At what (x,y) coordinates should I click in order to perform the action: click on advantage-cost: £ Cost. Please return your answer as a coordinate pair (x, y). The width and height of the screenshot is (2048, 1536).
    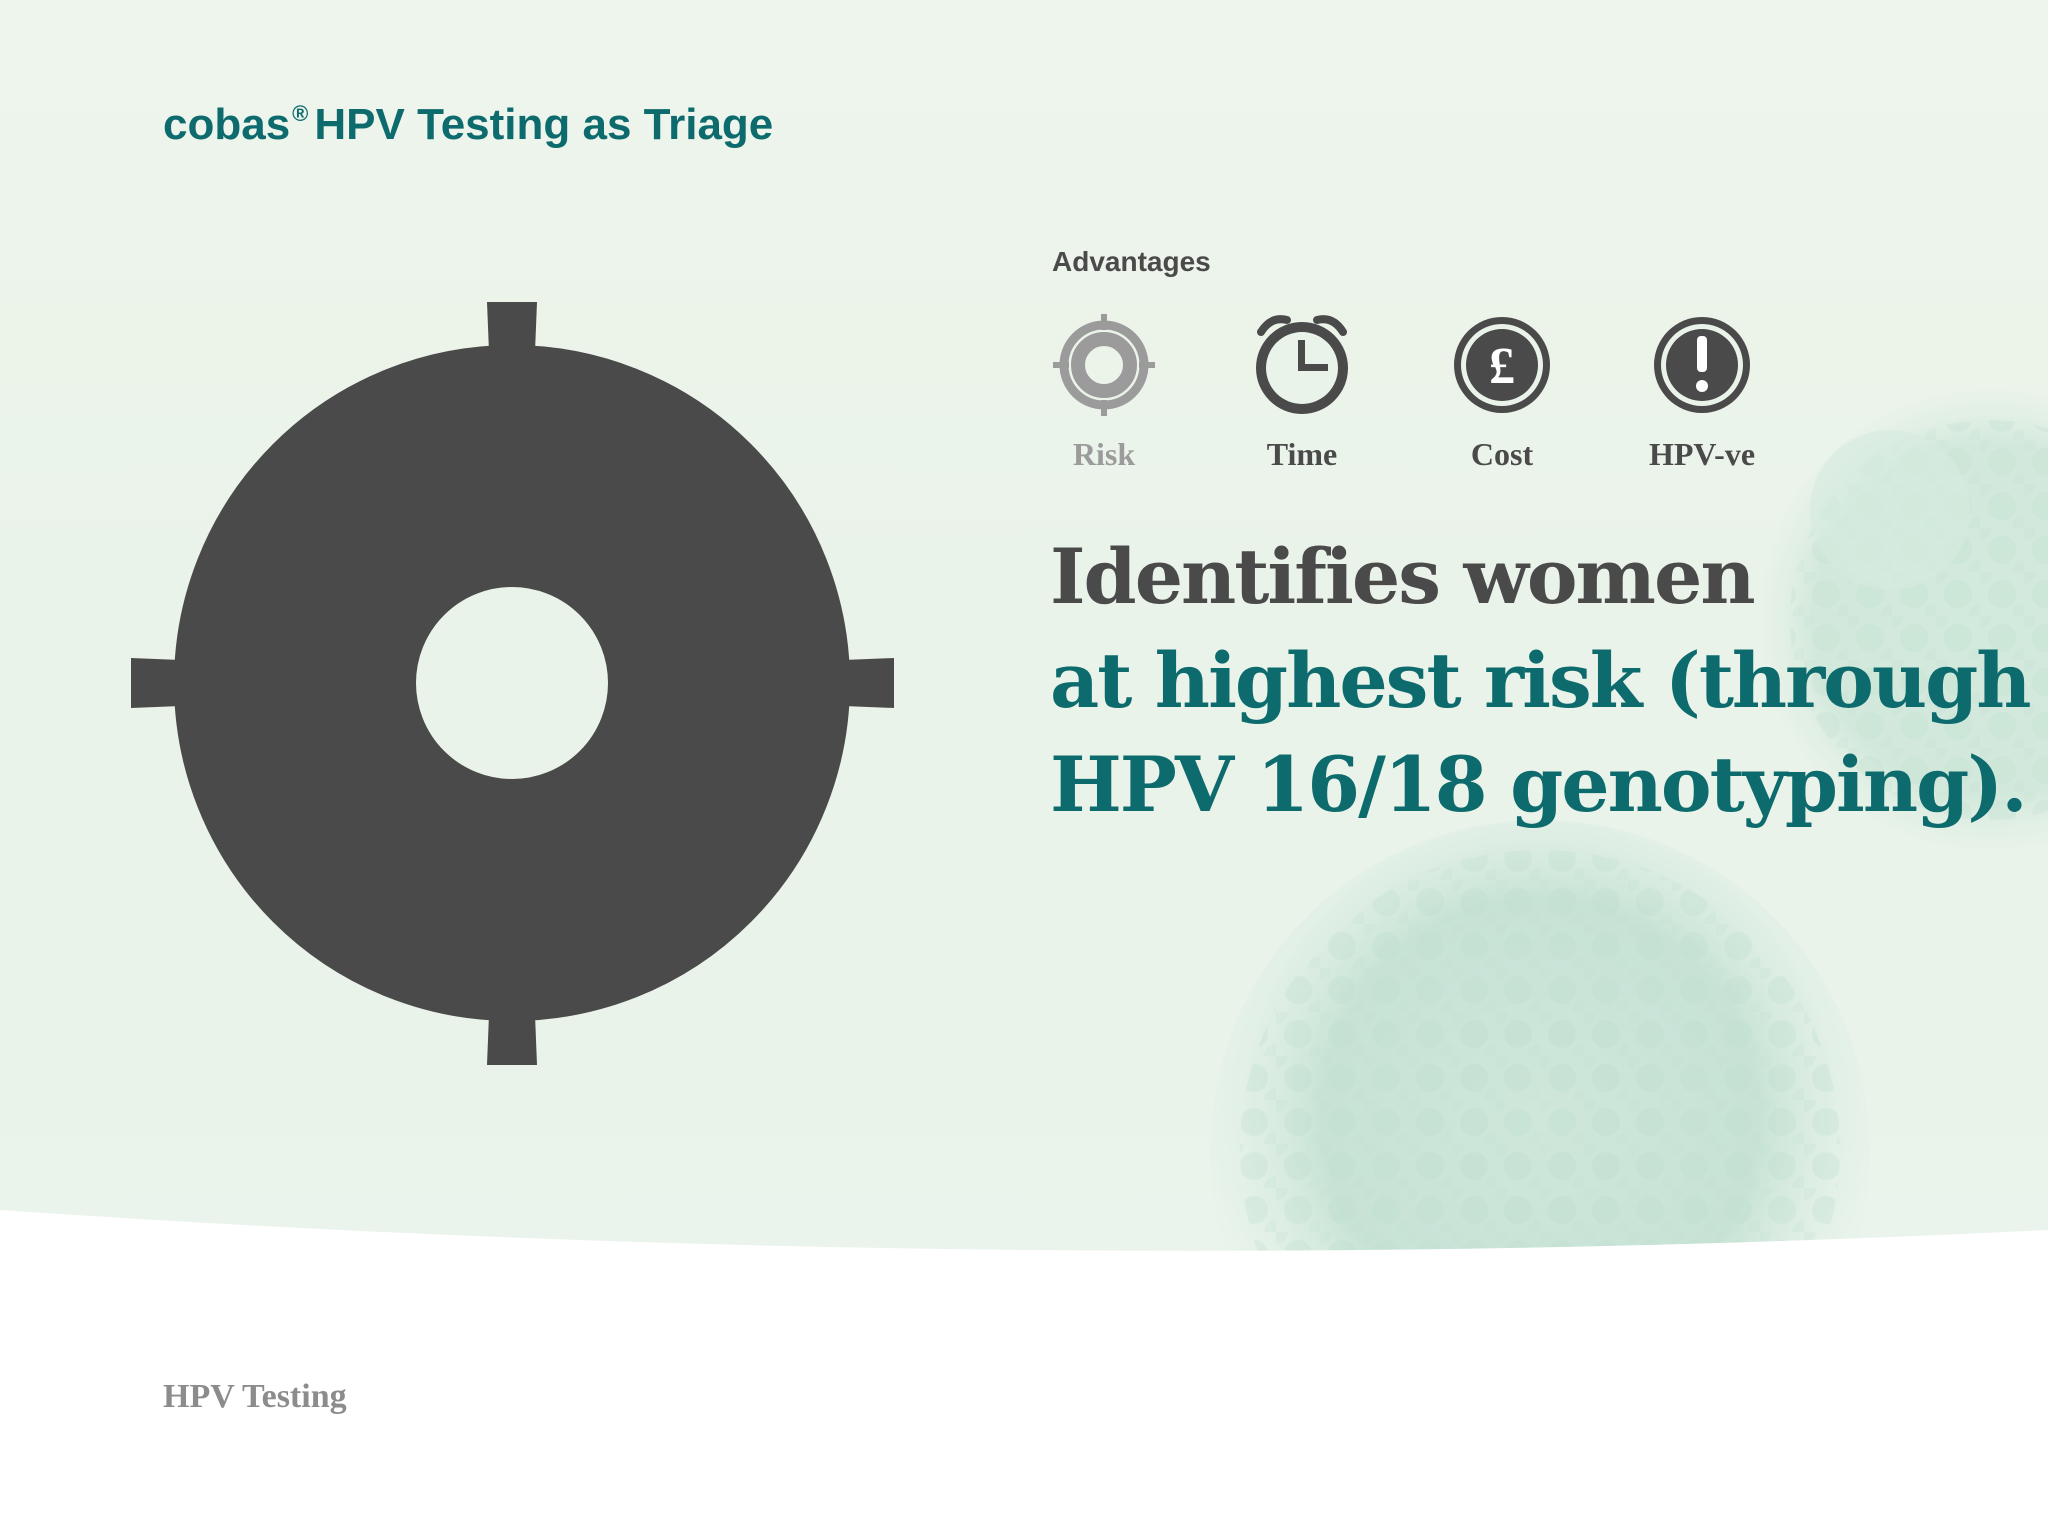
    Looking at the image, I should click on (1502, 391).